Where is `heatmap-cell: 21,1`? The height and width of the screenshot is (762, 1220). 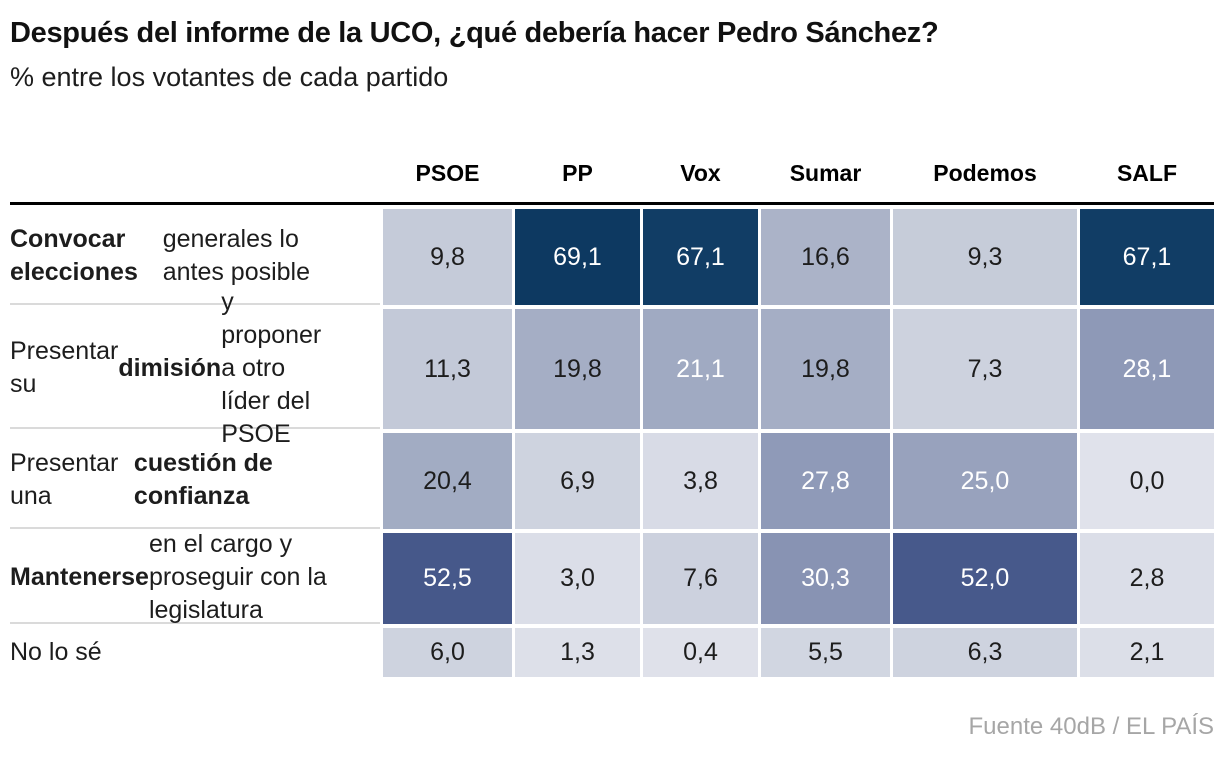 heatmap-cell: 21,1 is located at coordinates (700, 369).